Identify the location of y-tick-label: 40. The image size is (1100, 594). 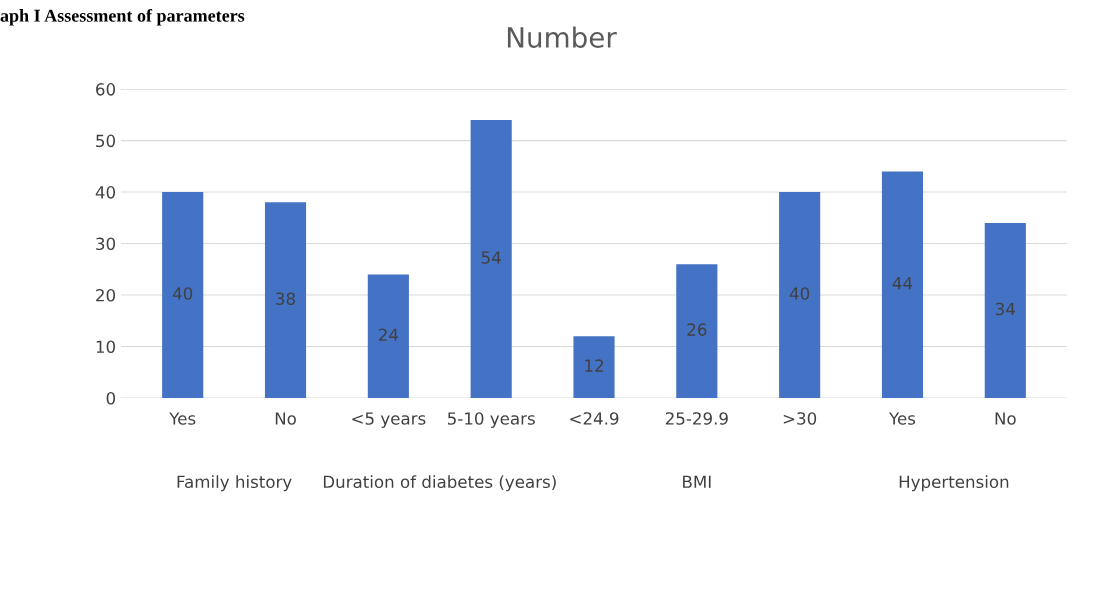
(105, 192).